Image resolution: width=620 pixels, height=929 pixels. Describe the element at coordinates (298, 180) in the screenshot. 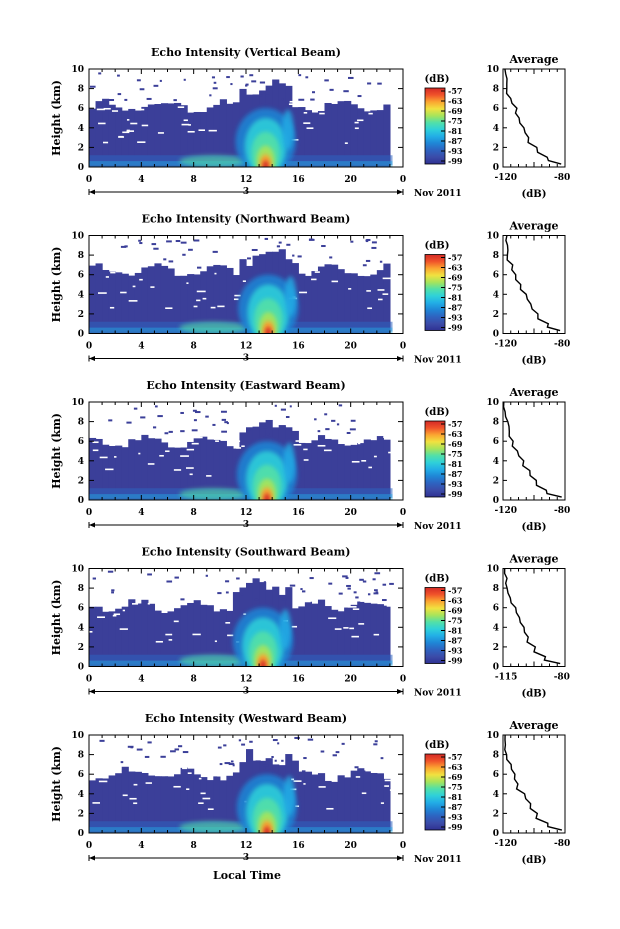

I see `x-tick-label: 16` at that location.